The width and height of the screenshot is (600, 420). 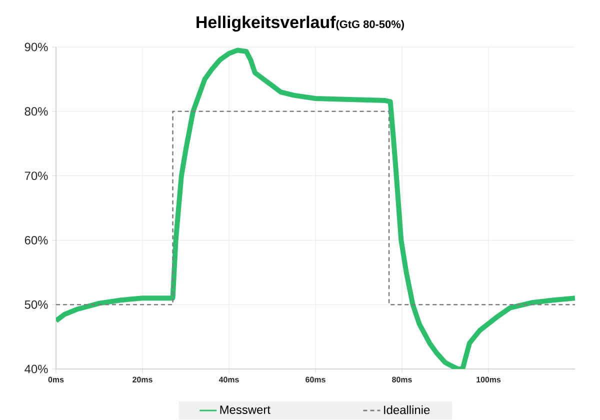 What do you see at coordinates (407, 409) in the screenshot?
I see `legend-label: Ideallinie` at bounding box center [407, 409].